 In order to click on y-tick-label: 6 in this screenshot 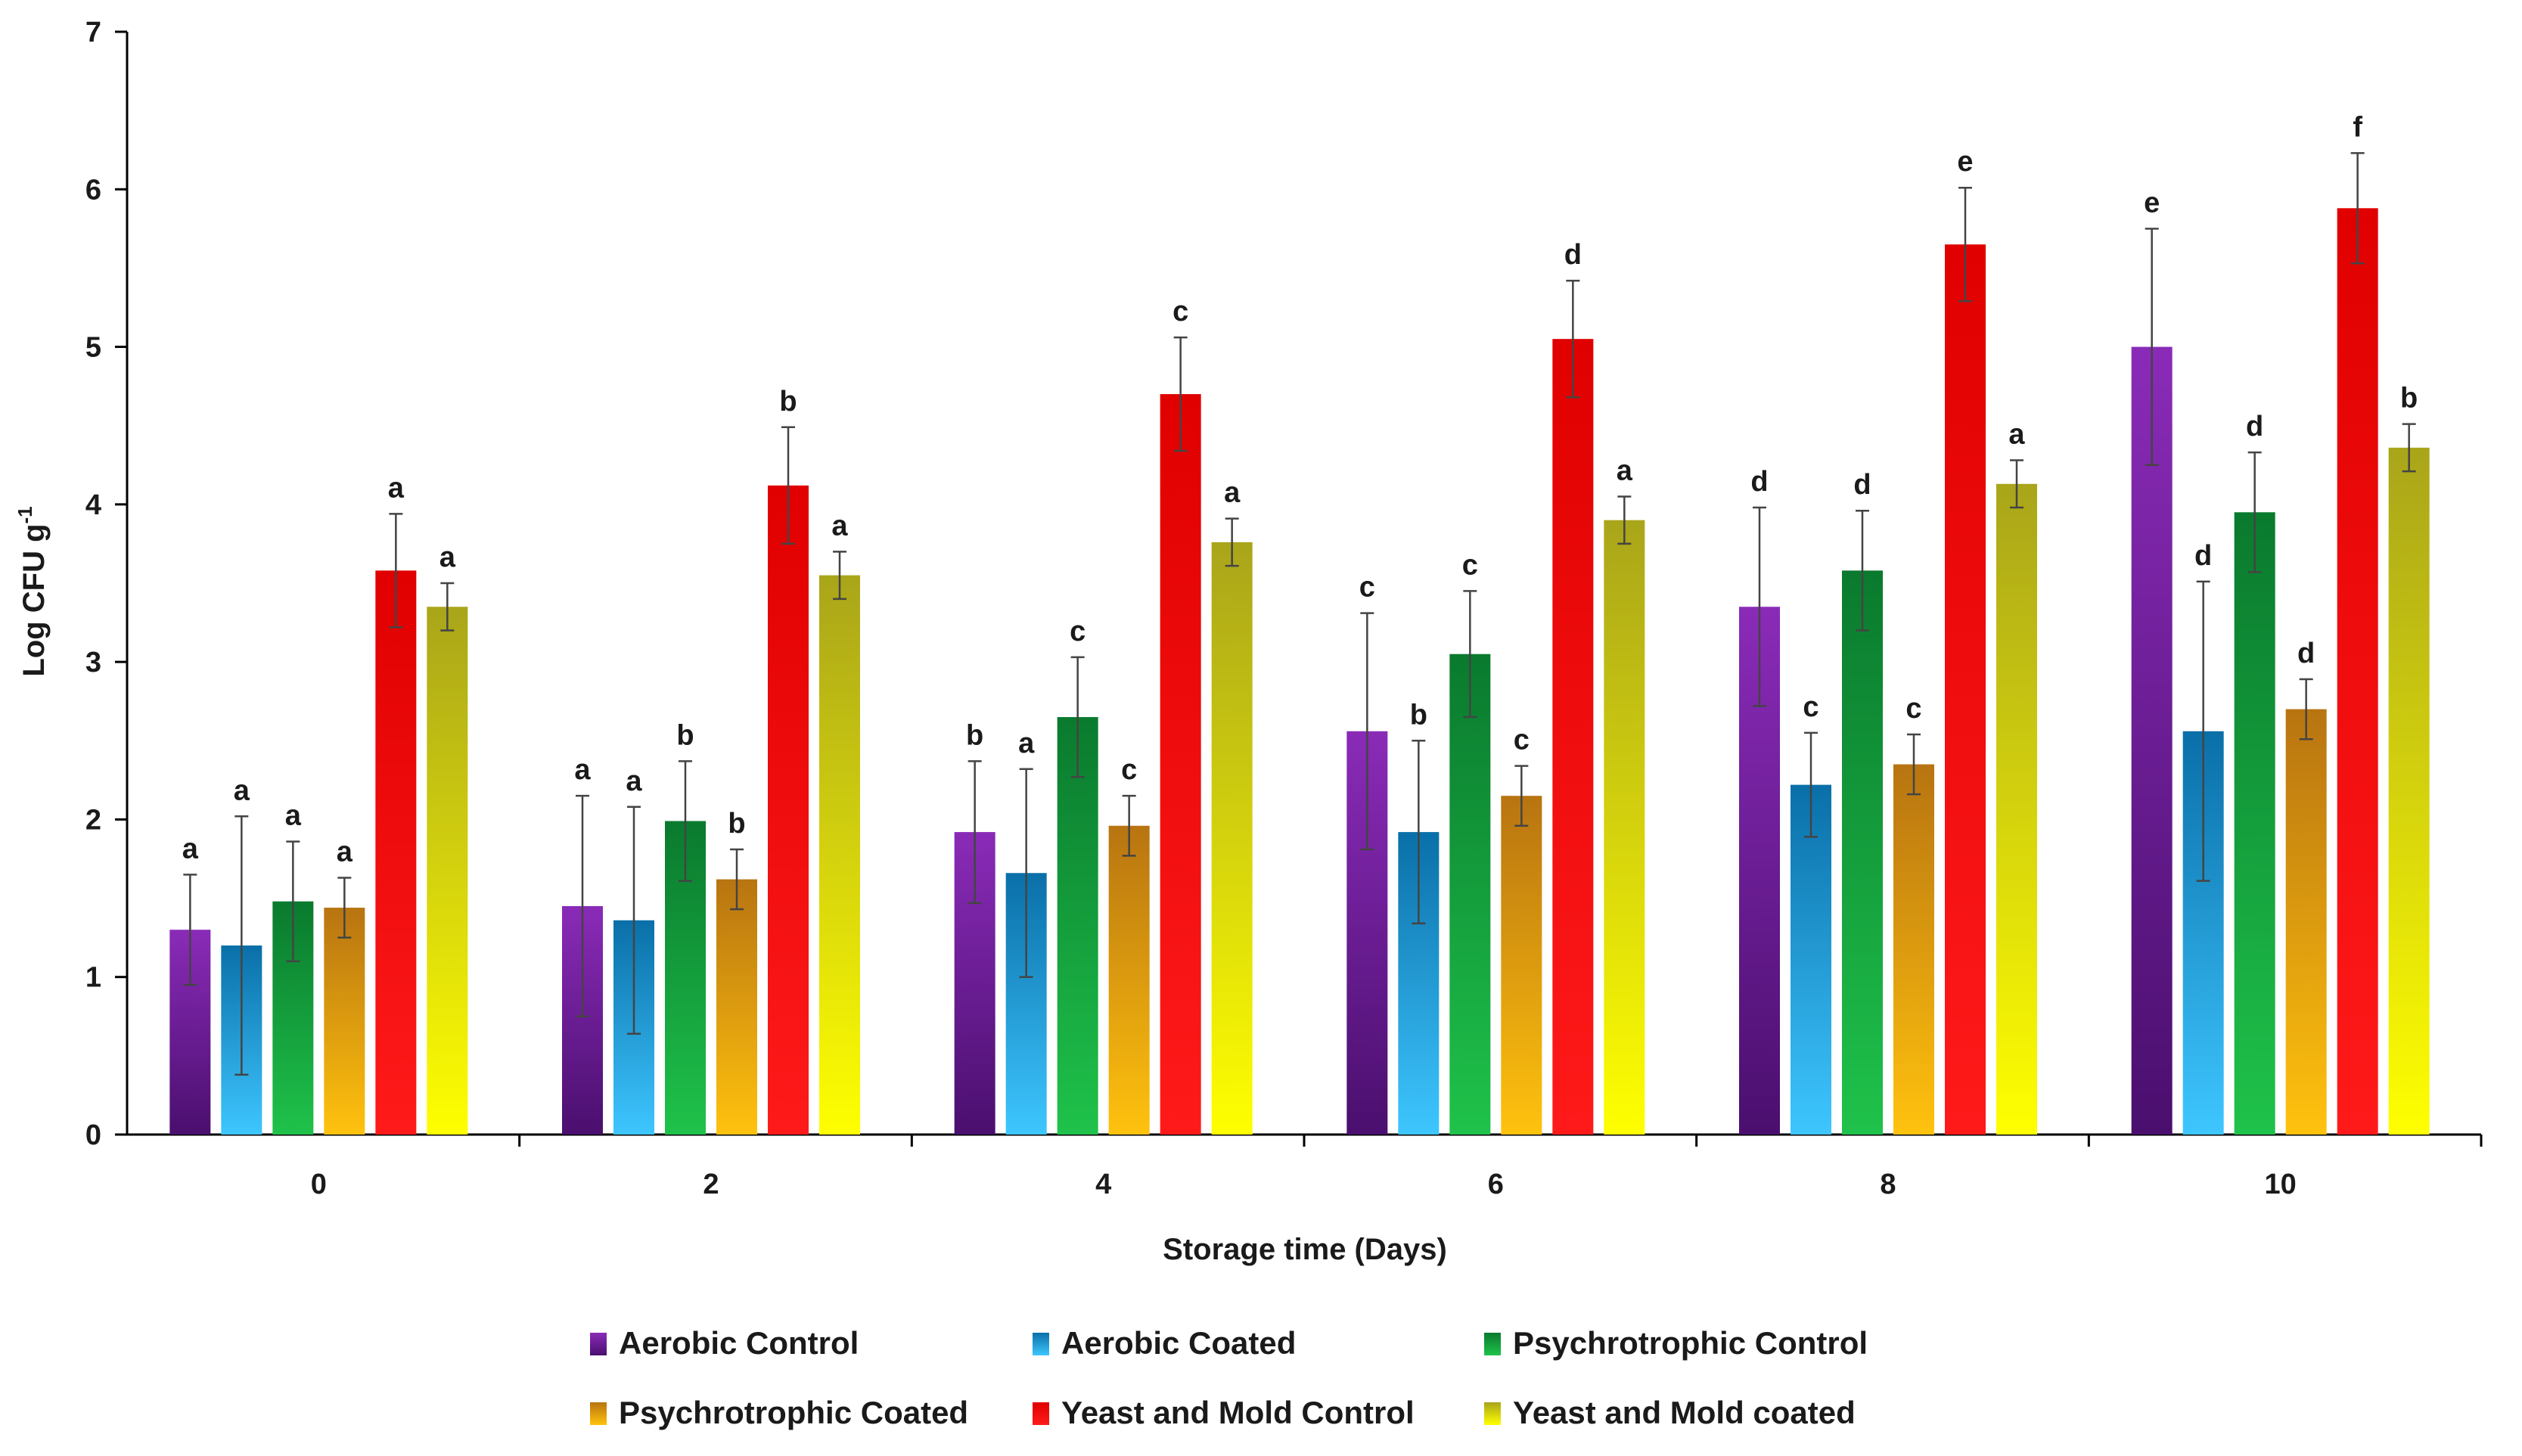, I will do `click(93, 190)`.